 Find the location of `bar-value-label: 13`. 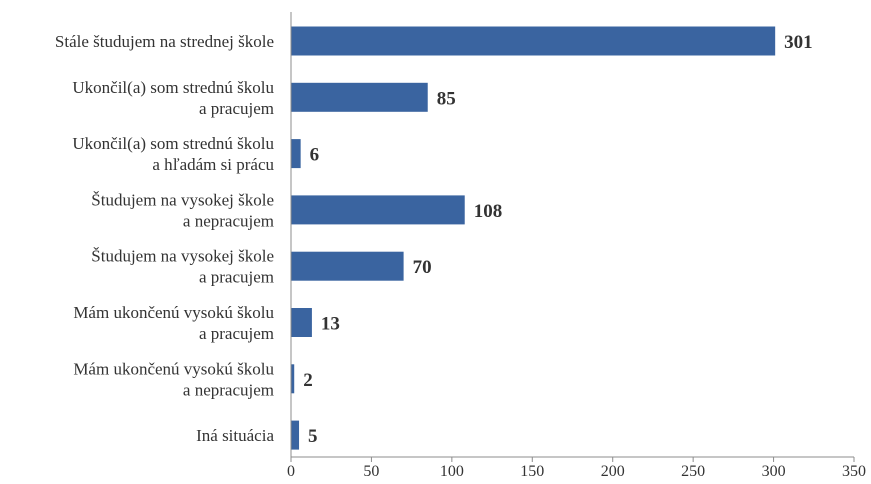

bar-value-label: 13 is located at coordinates (330, 324).